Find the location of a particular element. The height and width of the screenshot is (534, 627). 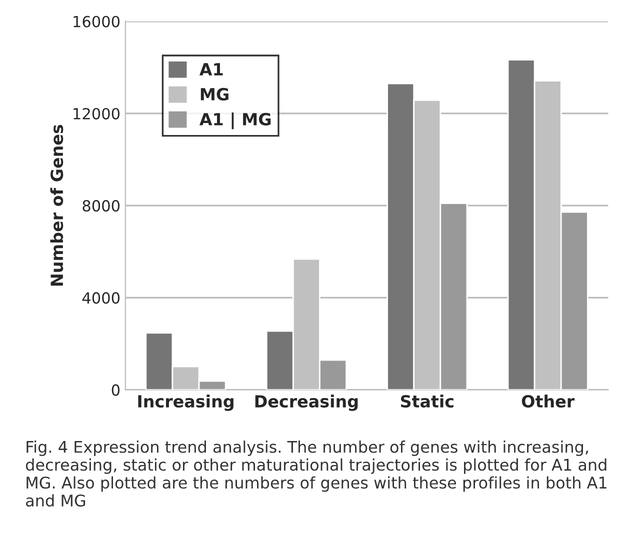

y-tick-label: 8000 is located at coordinates (101, 206).